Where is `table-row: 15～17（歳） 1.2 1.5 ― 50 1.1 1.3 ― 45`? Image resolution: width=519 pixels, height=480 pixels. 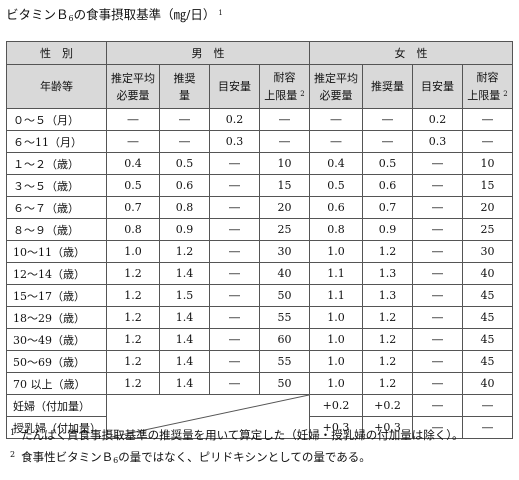
table-row: 15～17（歳） 1.2 1.5 ― 50 1.1 1.3 ― 45 is located at coordinates (259, 295).